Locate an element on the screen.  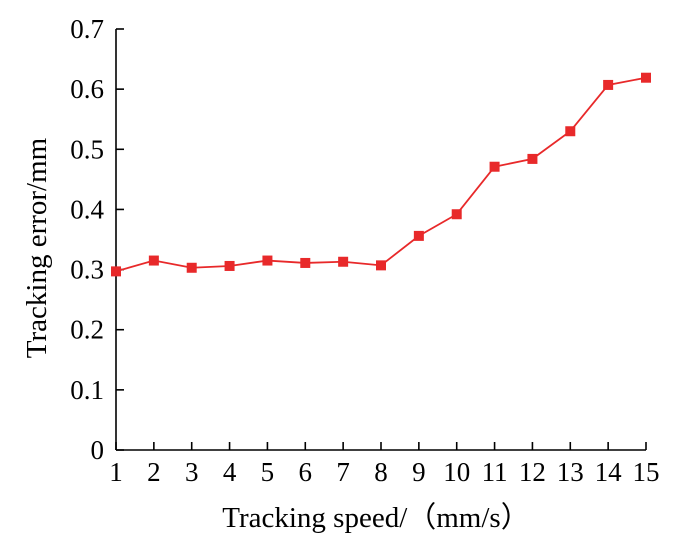
x-tick-label: 6 is located at coordinates (306, 472).